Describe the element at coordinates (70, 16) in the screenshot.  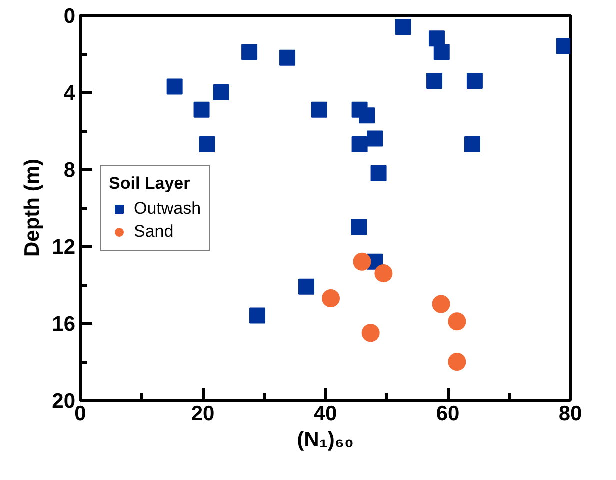
I see `y-tick-label: 0` at that location.